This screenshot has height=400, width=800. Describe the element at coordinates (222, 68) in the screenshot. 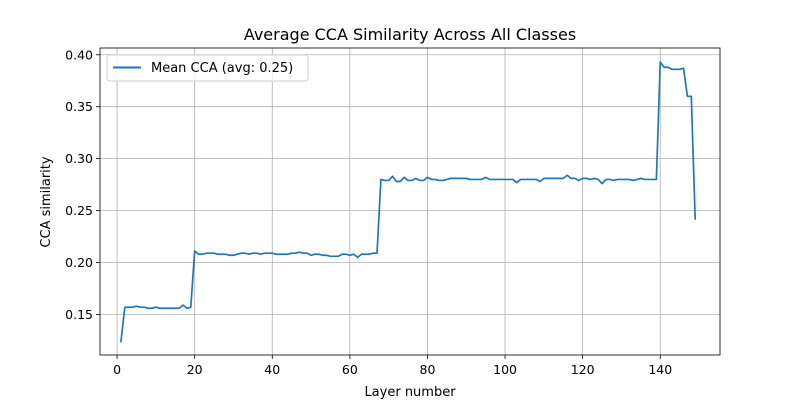

I see `legend-label: Mean CCA (avg: 0.25)` at that location.